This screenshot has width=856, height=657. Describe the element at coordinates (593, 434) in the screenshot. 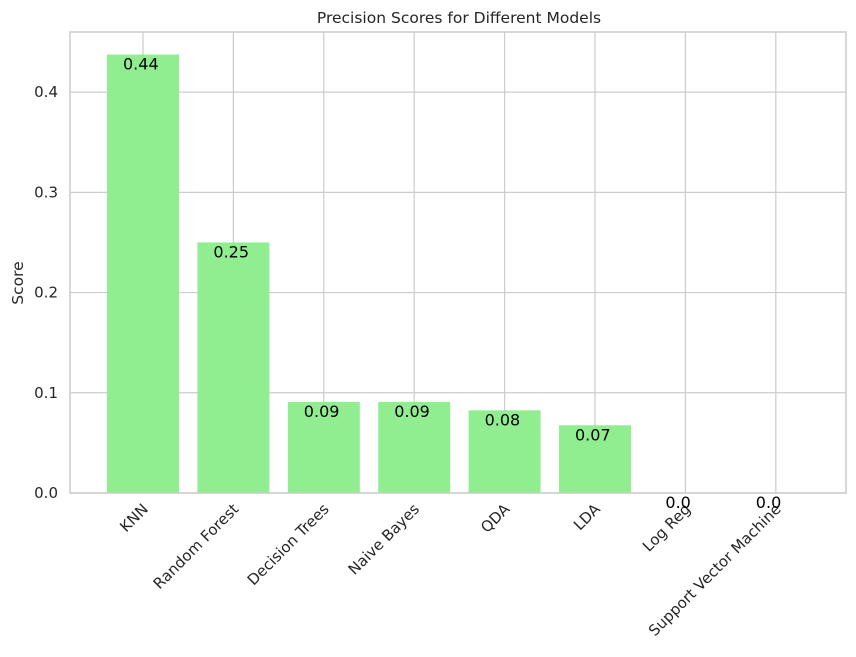

I see `data-label: 0.07` at that location.